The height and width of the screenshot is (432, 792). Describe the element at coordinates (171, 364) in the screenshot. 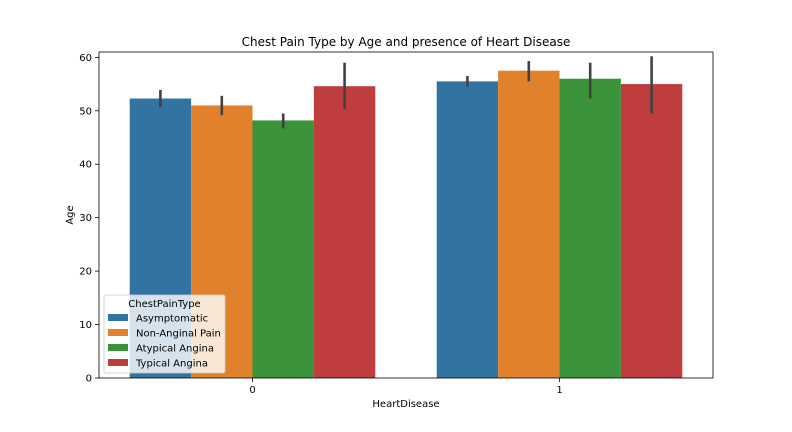

I see `legend-label: Typical Angina` at that location.